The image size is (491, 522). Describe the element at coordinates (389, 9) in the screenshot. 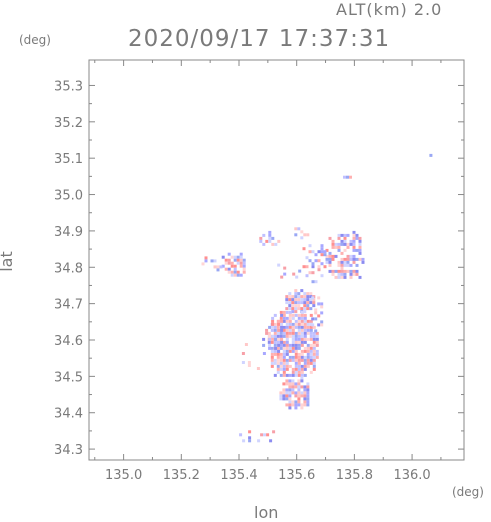

I see `altitude-label: ALT(km) 2.0` at that location.